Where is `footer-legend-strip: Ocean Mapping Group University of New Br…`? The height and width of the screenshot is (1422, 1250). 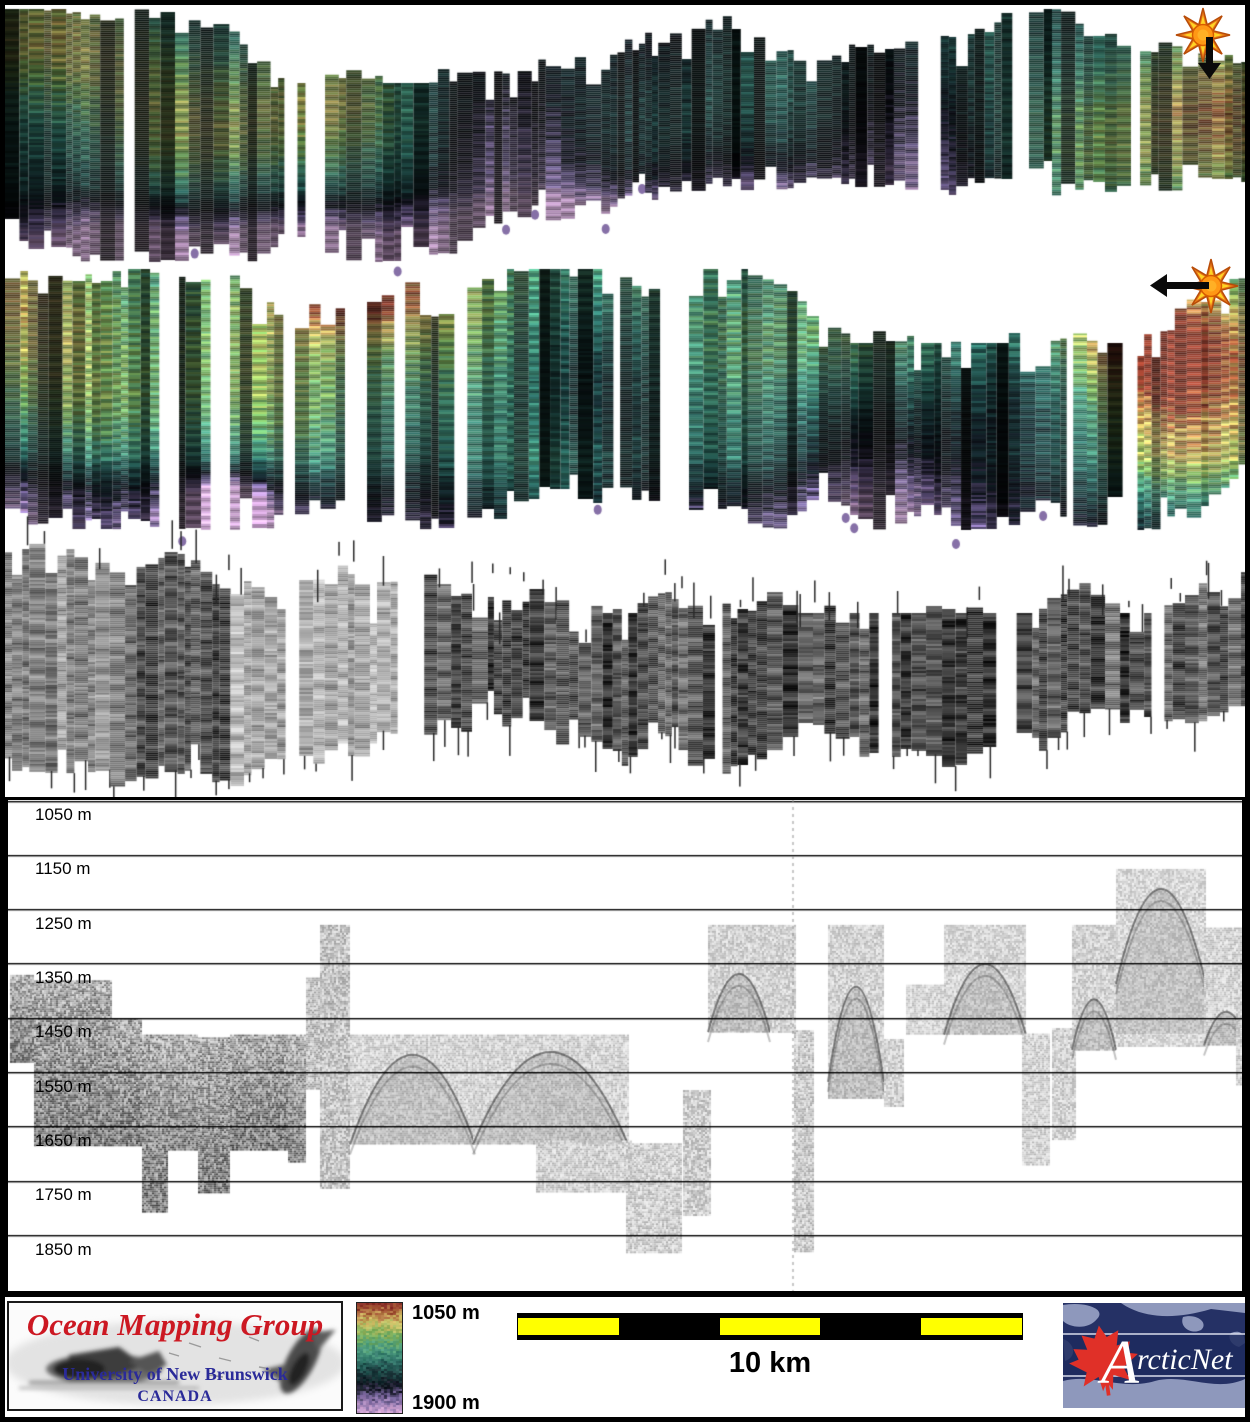
footer-legend-strip: Ocean Mapping Group University of New Br… is located at coordinates (625, 1357).